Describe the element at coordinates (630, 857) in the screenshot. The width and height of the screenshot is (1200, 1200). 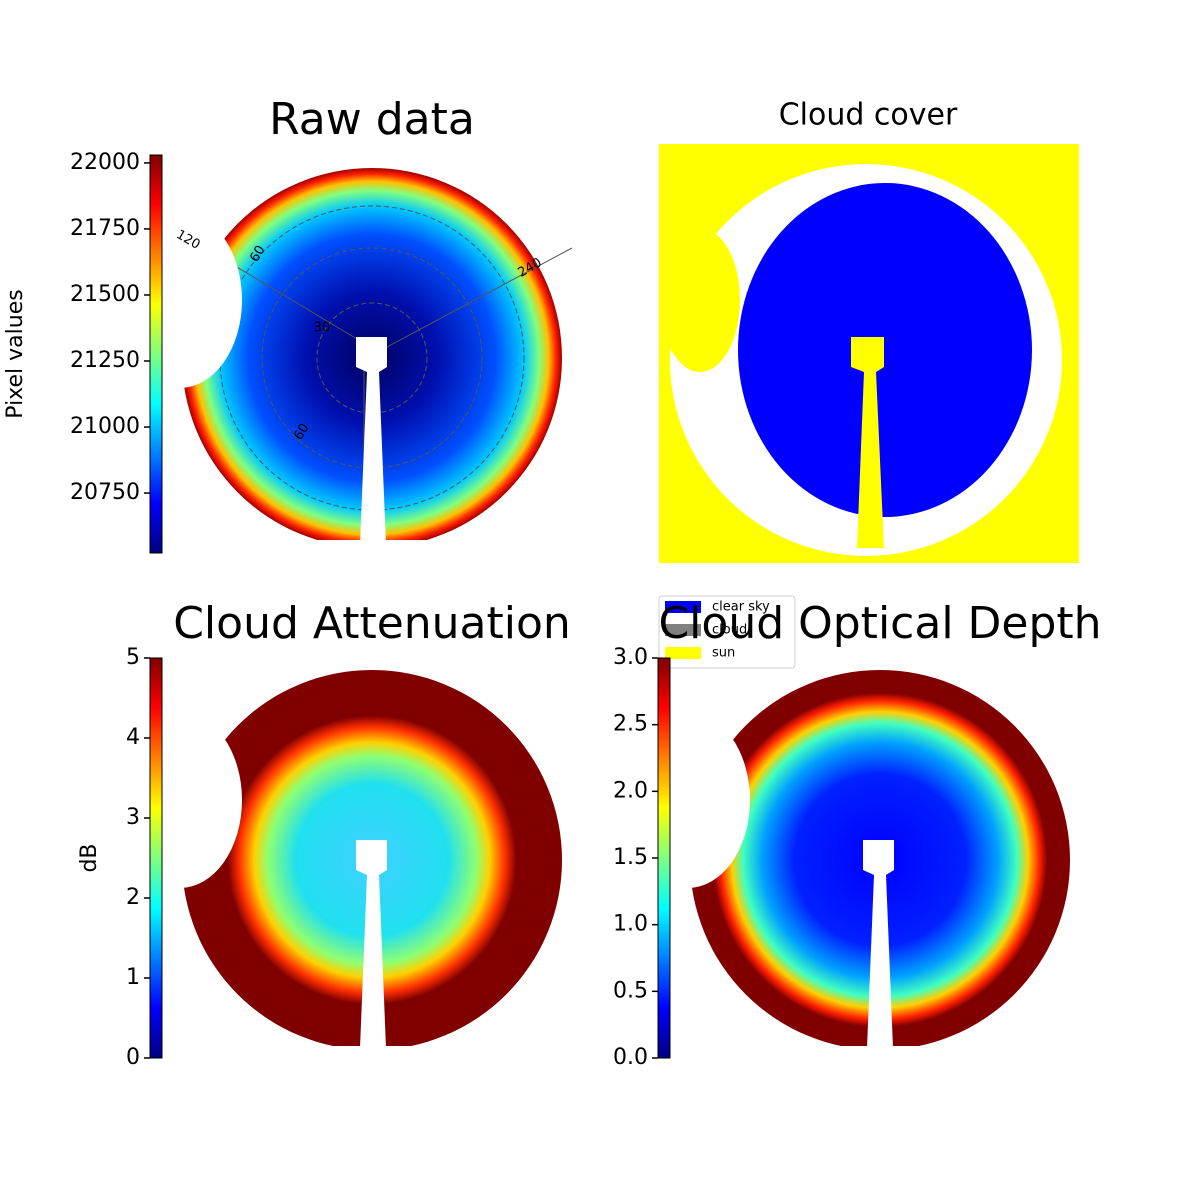
I see `colorbar-tick-label: 1.5` at that location.